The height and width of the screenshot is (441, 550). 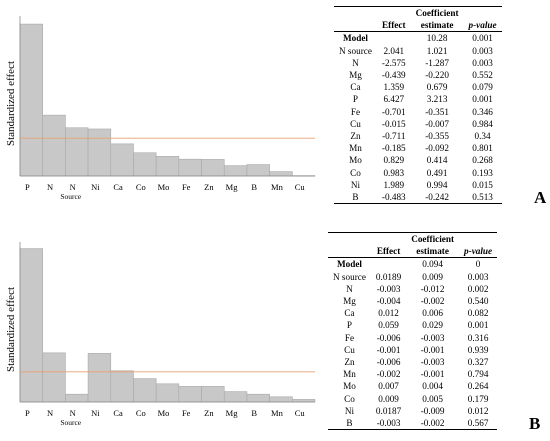 I want to click on pvalue-cell: 0.193, so click(x=482, y=172).